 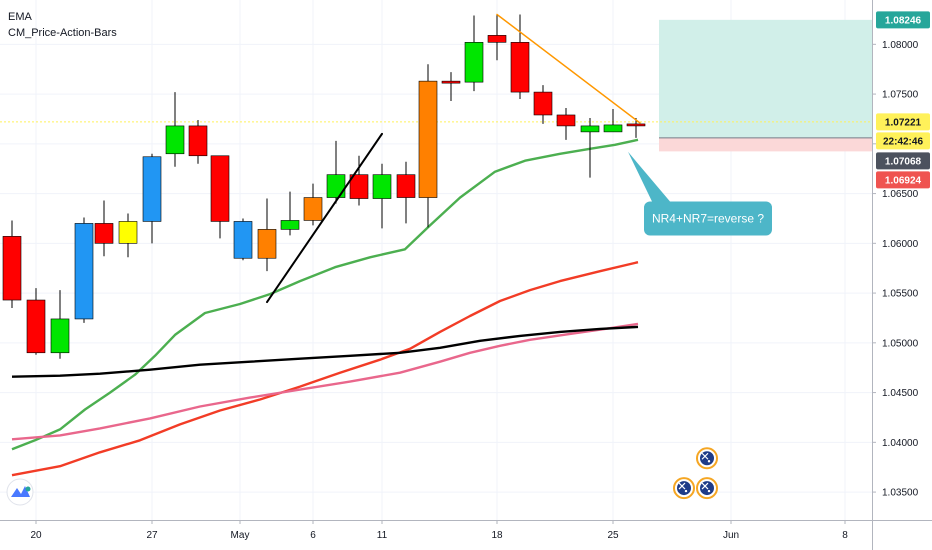 I want to click on price-badge-text: 22:42:46, so click(x=903, y=141).